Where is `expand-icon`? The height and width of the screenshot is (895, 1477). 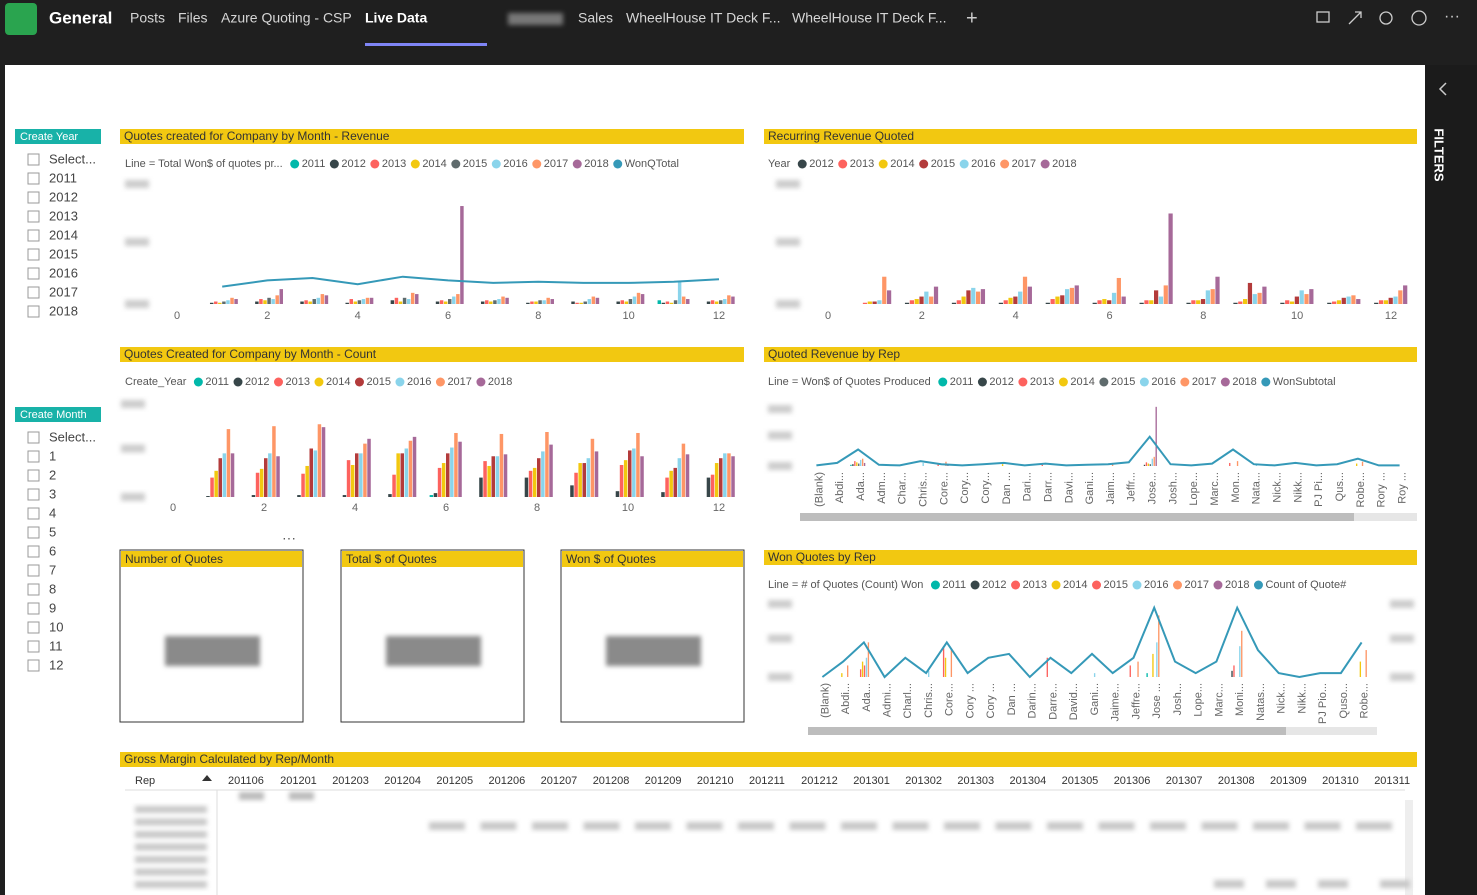 expand-icon is located at coordinates (1355, 18).